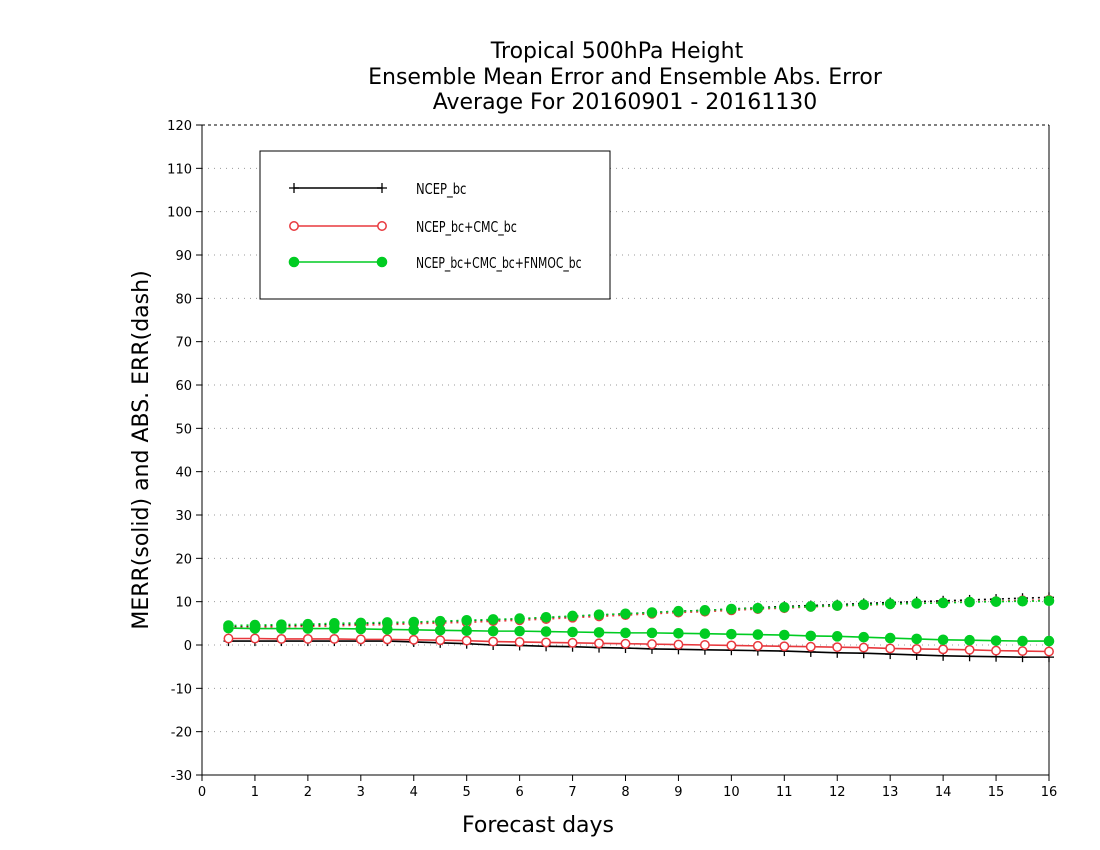 The height and width of the screenshot is (850, 1100). What do you see at coordinates (731, 792) in the screenshot?
I see `x-tick-label: 10` at bounding box center [731, 792].